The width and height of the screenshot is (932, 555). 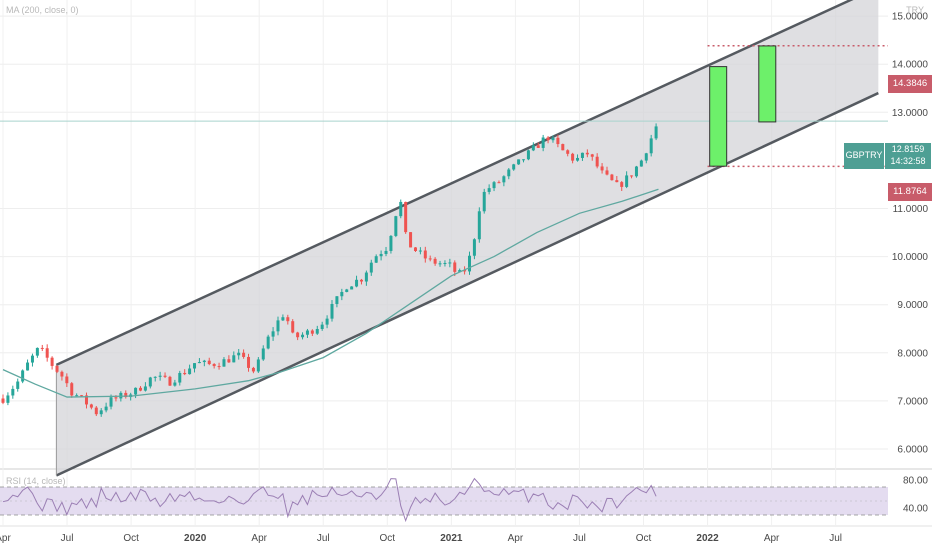 What do you see at coordinates (912, 353) in the screenshot?
I see `y-tick-label: 8.0000` at bounding box center [912, 353].